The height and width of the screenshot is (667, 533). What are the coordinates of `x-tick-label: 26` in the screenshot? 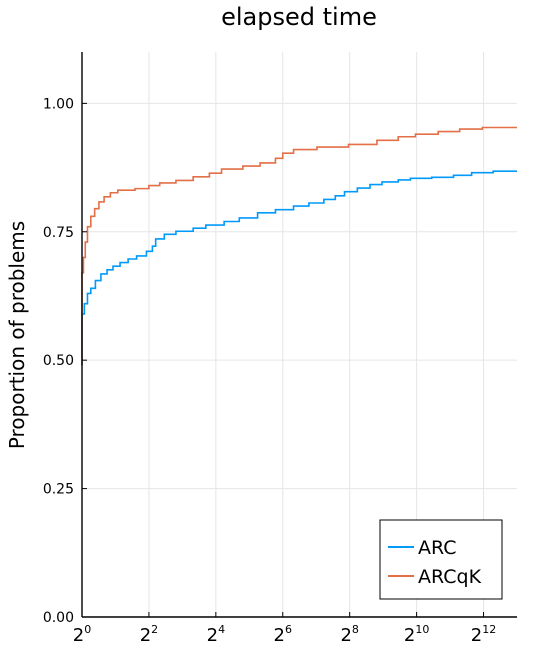 It's located at (283, 634).